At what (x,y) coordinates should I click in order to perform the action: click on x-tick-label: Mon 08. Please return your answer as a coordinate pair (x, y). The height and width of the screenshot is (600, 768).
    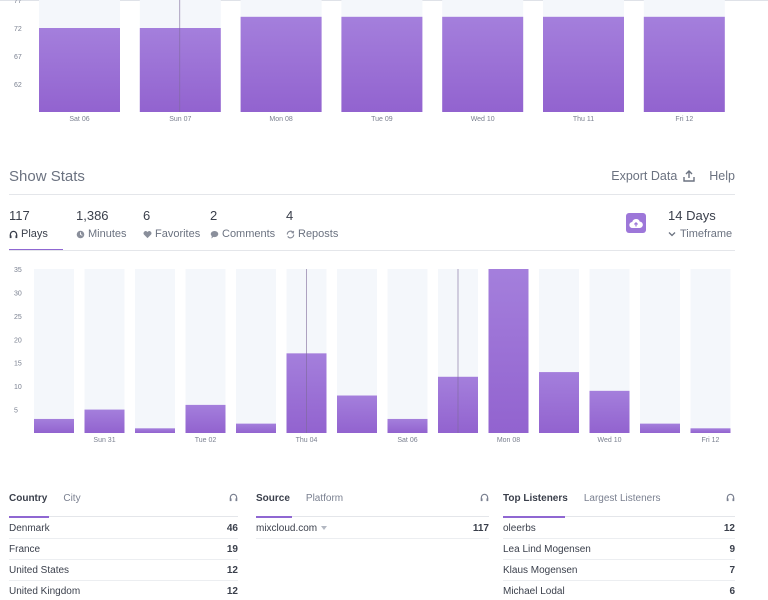
    Looking at the image, I should click on (508, 440).